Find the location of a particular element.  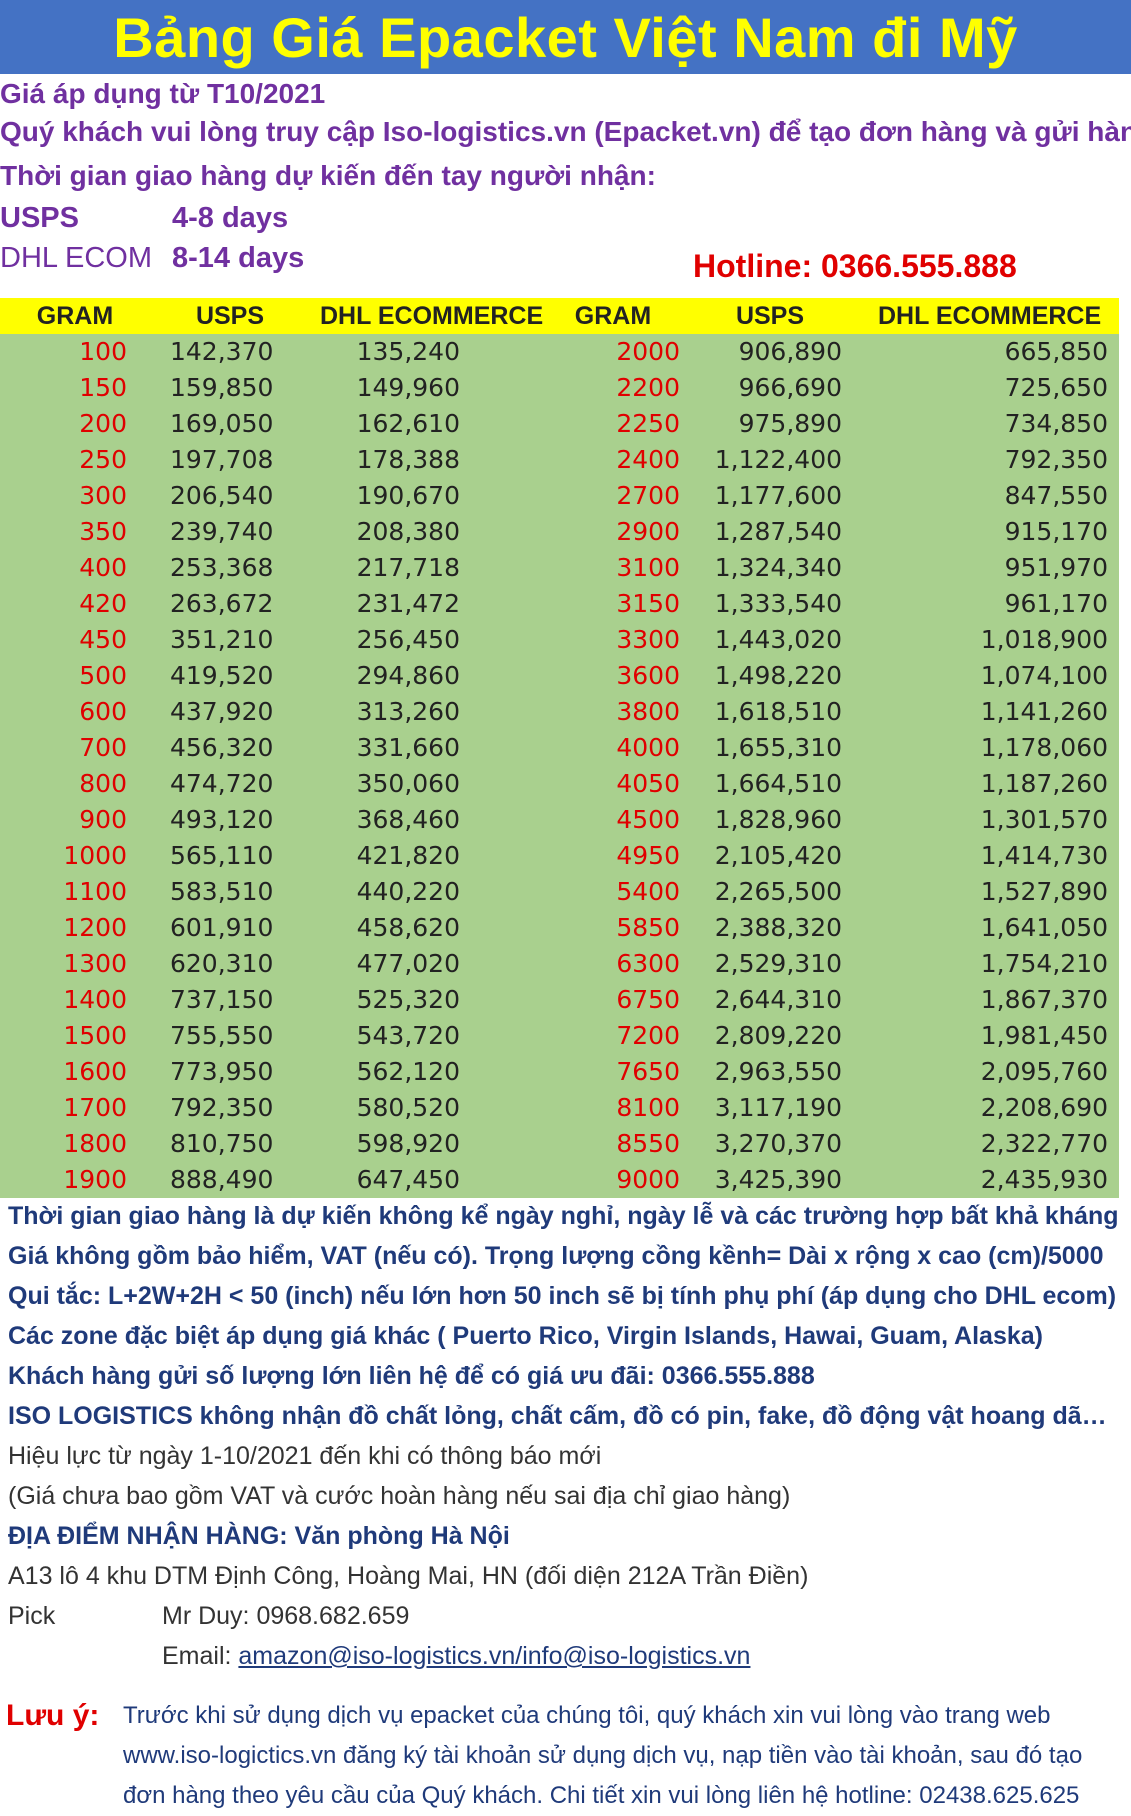

table-row: 1000 565,110 421,820 4950 2,105,420 1,414,730 is located at coordinates (559, 856).